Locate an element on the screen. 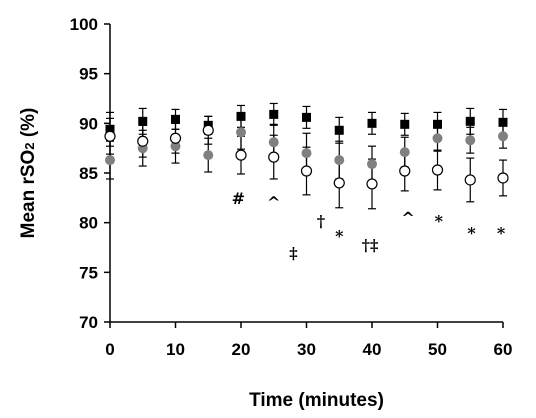 Image resolution: width=536 pixels, height=418 pixels. x-tick-label: 10 is located at coordinates (175, 349).